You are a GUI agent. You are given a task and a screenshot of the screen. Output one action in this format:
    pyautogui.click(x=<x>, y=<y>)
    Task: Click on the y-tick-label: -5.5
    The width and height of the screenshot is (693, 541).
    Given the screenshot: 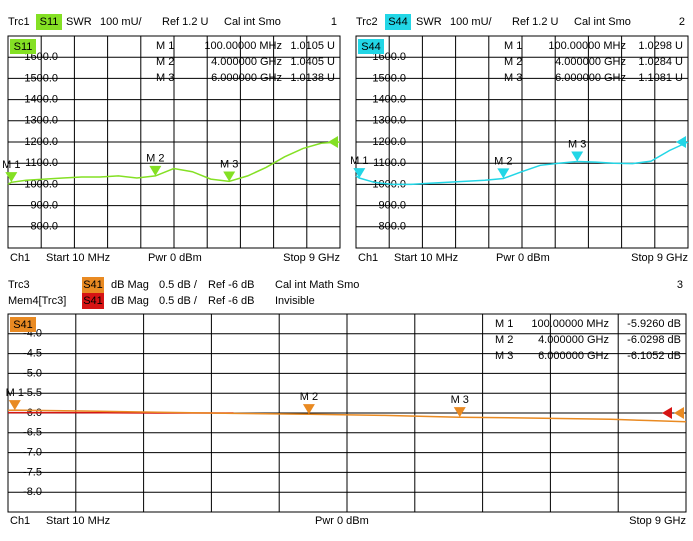 What is the action you would take?
    pyautogui.click(x=32, y=393)
    